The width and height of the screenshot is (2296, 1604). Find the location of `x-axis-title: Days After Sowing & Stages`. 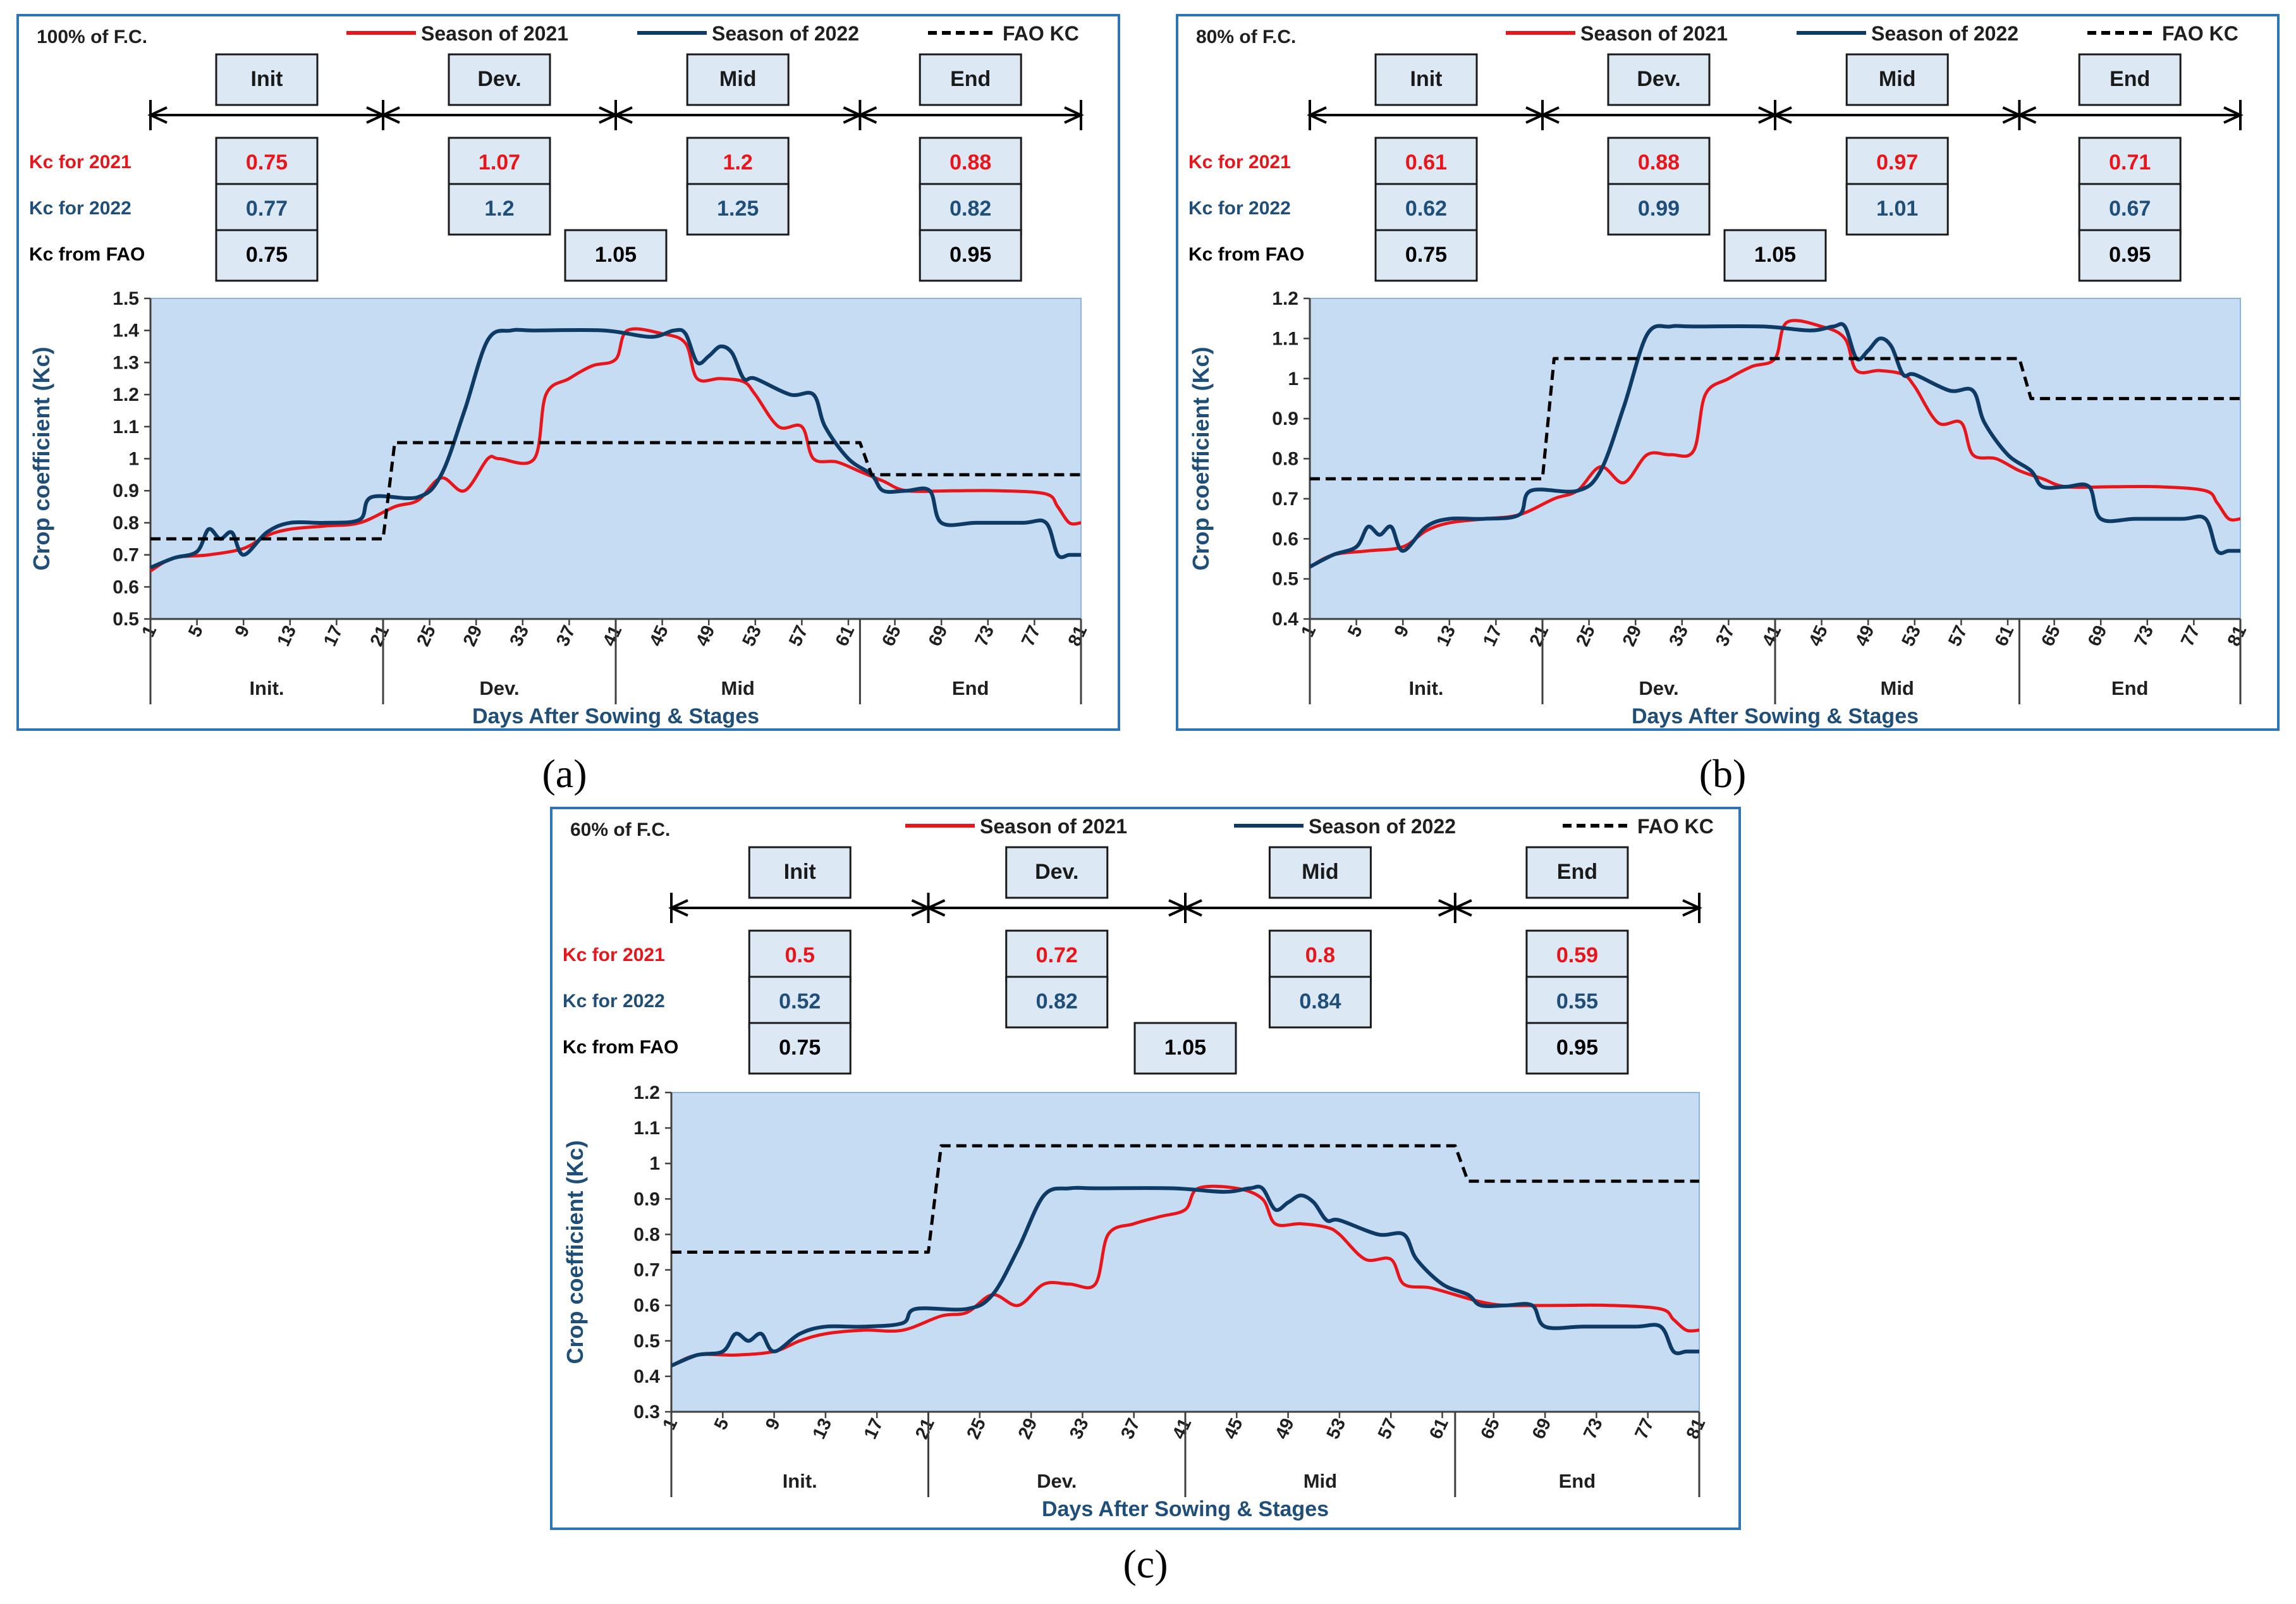

x-axis-title: Days After Sowing & Stages is located at coordinates (1776, 716).